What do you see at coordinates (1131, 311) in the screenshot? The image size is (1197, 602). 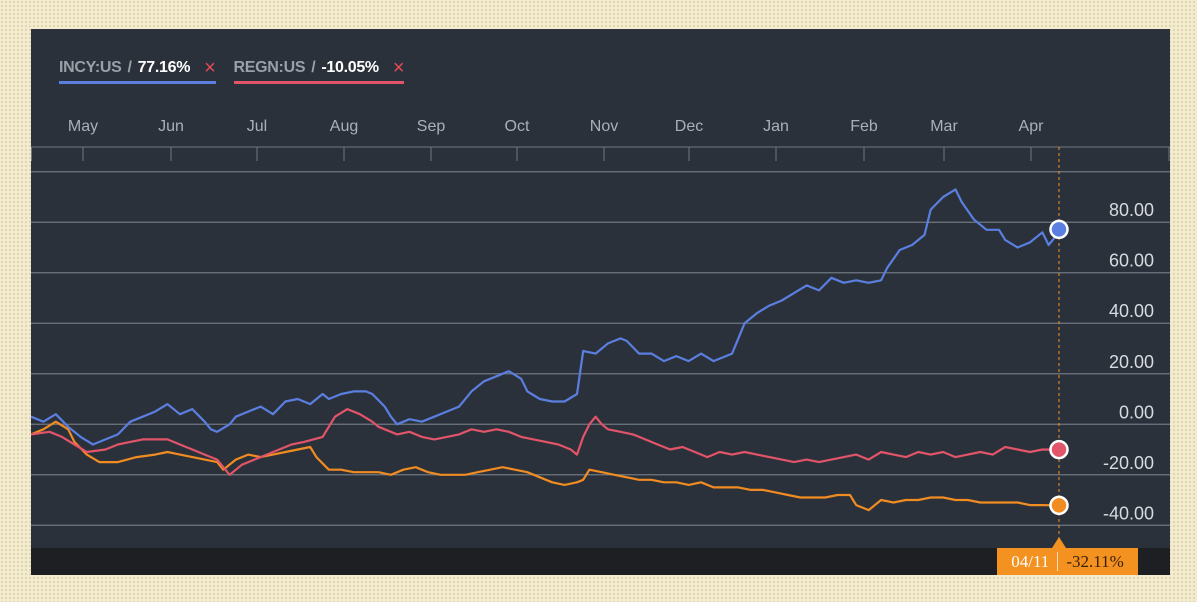 I see `y-tick-label: 40.00` at bounding box center [1131, 311].